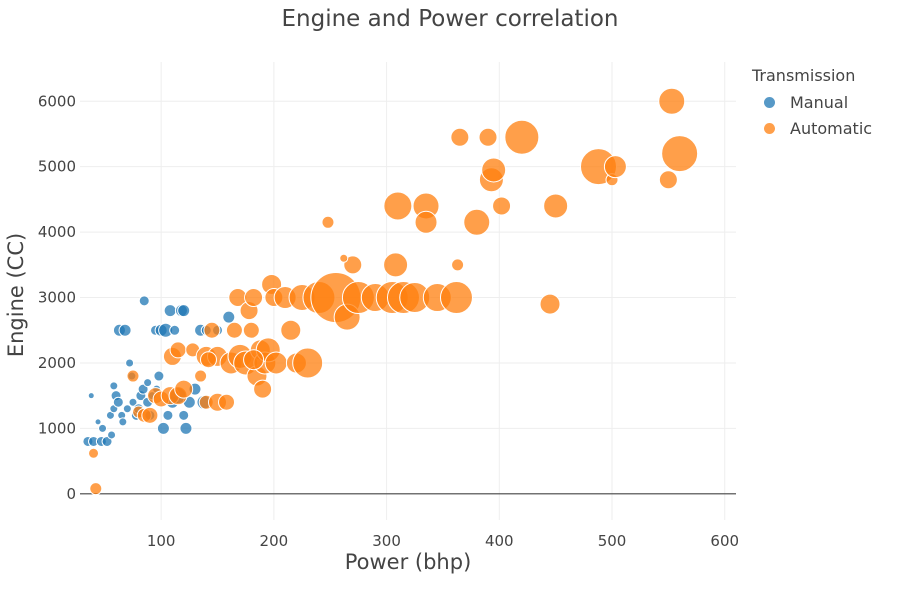 The height and width of the screenshot is (600, 900). What do you see at coordinates (386, 541) in the screenshot?
I see `x-tick-label: 300` at bounding box center [386, 541].